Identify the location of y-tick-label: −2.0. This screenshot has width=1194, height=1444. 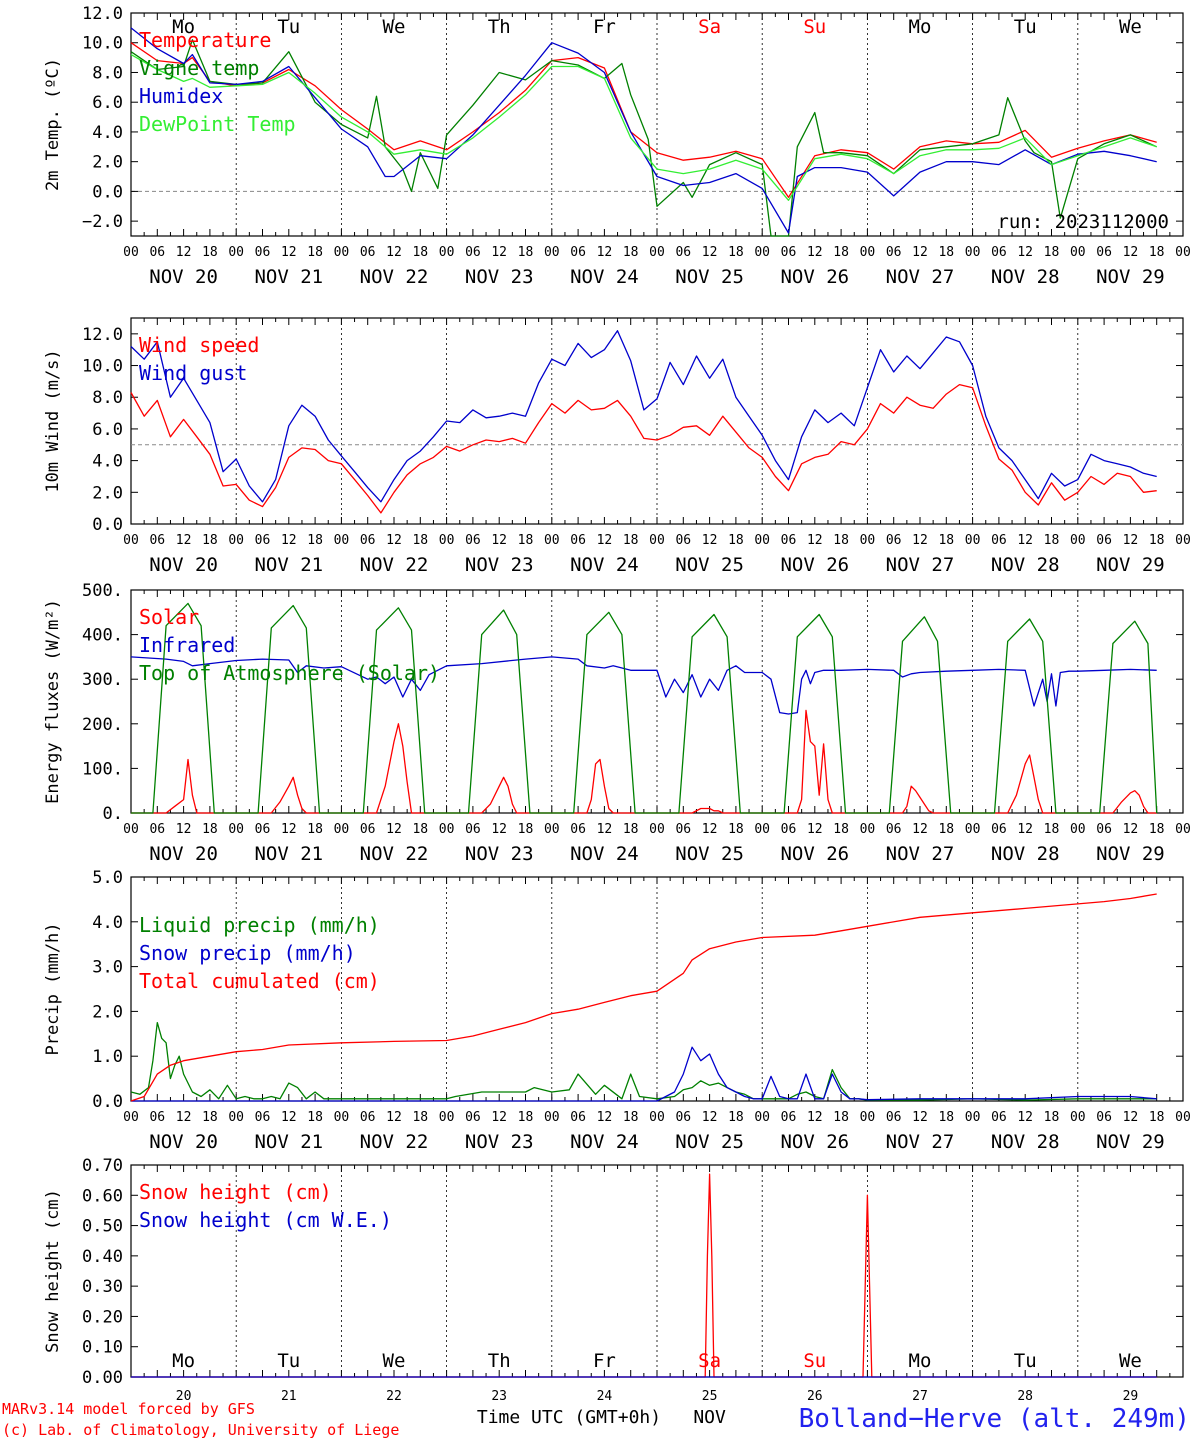
(102, 222).